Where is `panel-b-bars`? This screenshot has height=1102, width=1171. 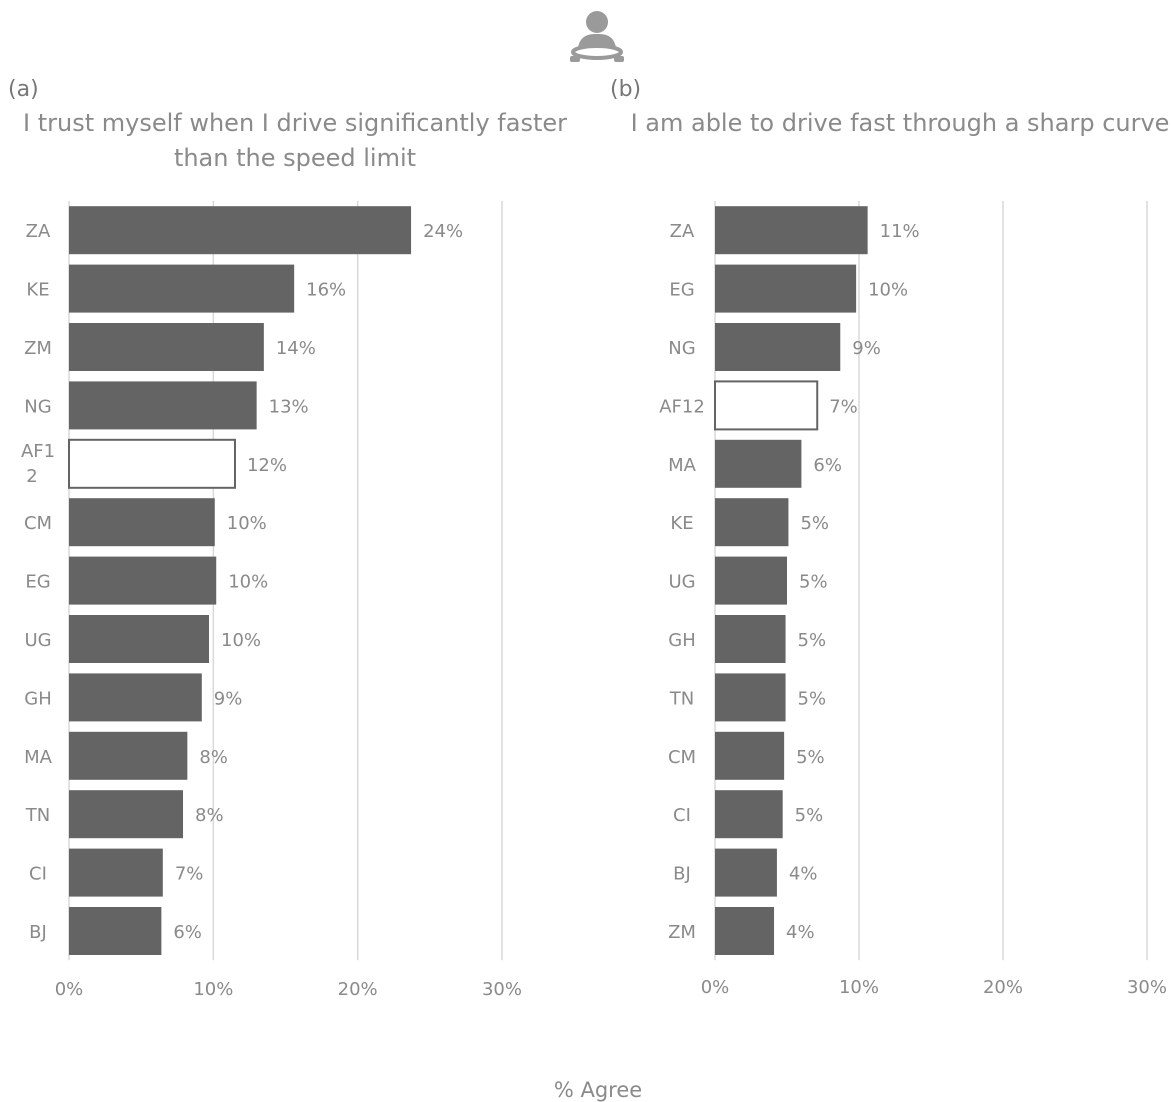 panel-b-bars is located at coordinates (791, 580).